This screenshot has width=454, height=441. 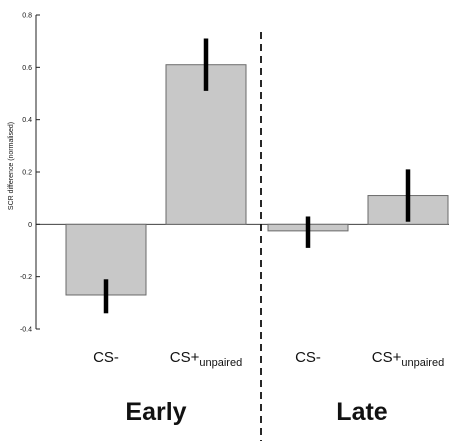 I want to click on y-tick-label: 0.2, so click(x=27, y=173).